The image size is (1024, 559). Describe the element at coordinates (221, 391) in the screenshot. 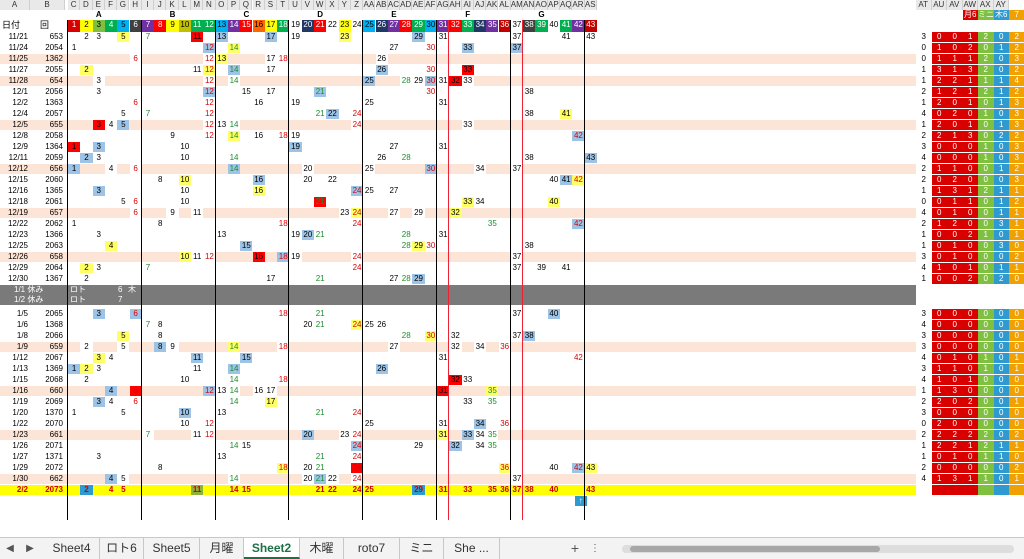

I see `number-cell: 13` at that location.